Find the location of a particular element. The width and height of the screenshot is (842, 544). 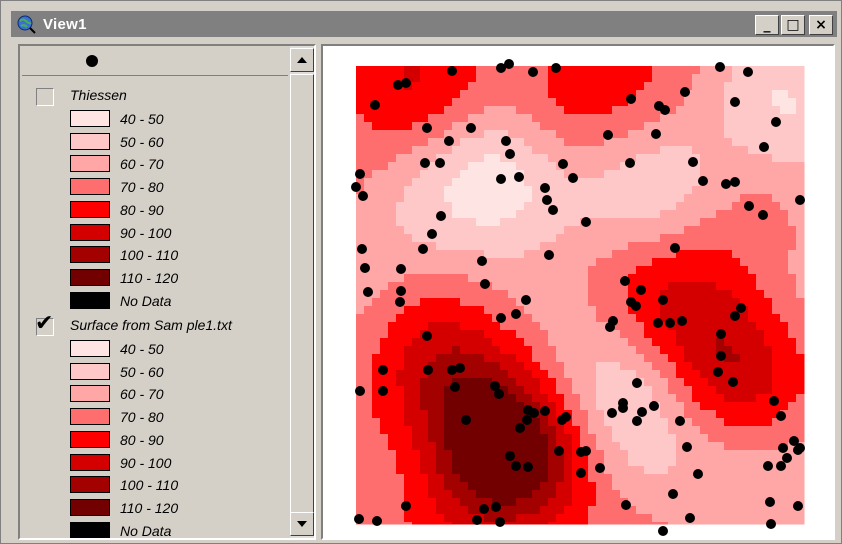

scroll-thumb is located at coordinates (302, 294).